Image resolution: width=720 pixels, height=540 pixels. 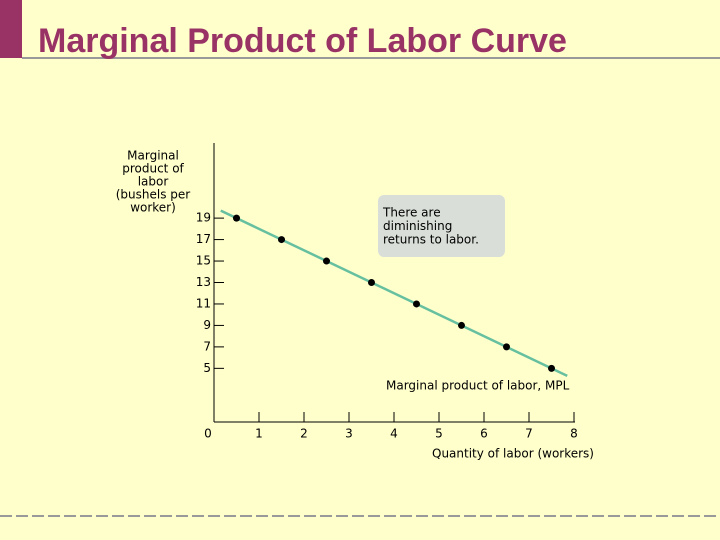 What do you see at coordinates (153, 208) in the screenshot?
I see `y-axis-label: worker)` at bounding box center [153, 208].